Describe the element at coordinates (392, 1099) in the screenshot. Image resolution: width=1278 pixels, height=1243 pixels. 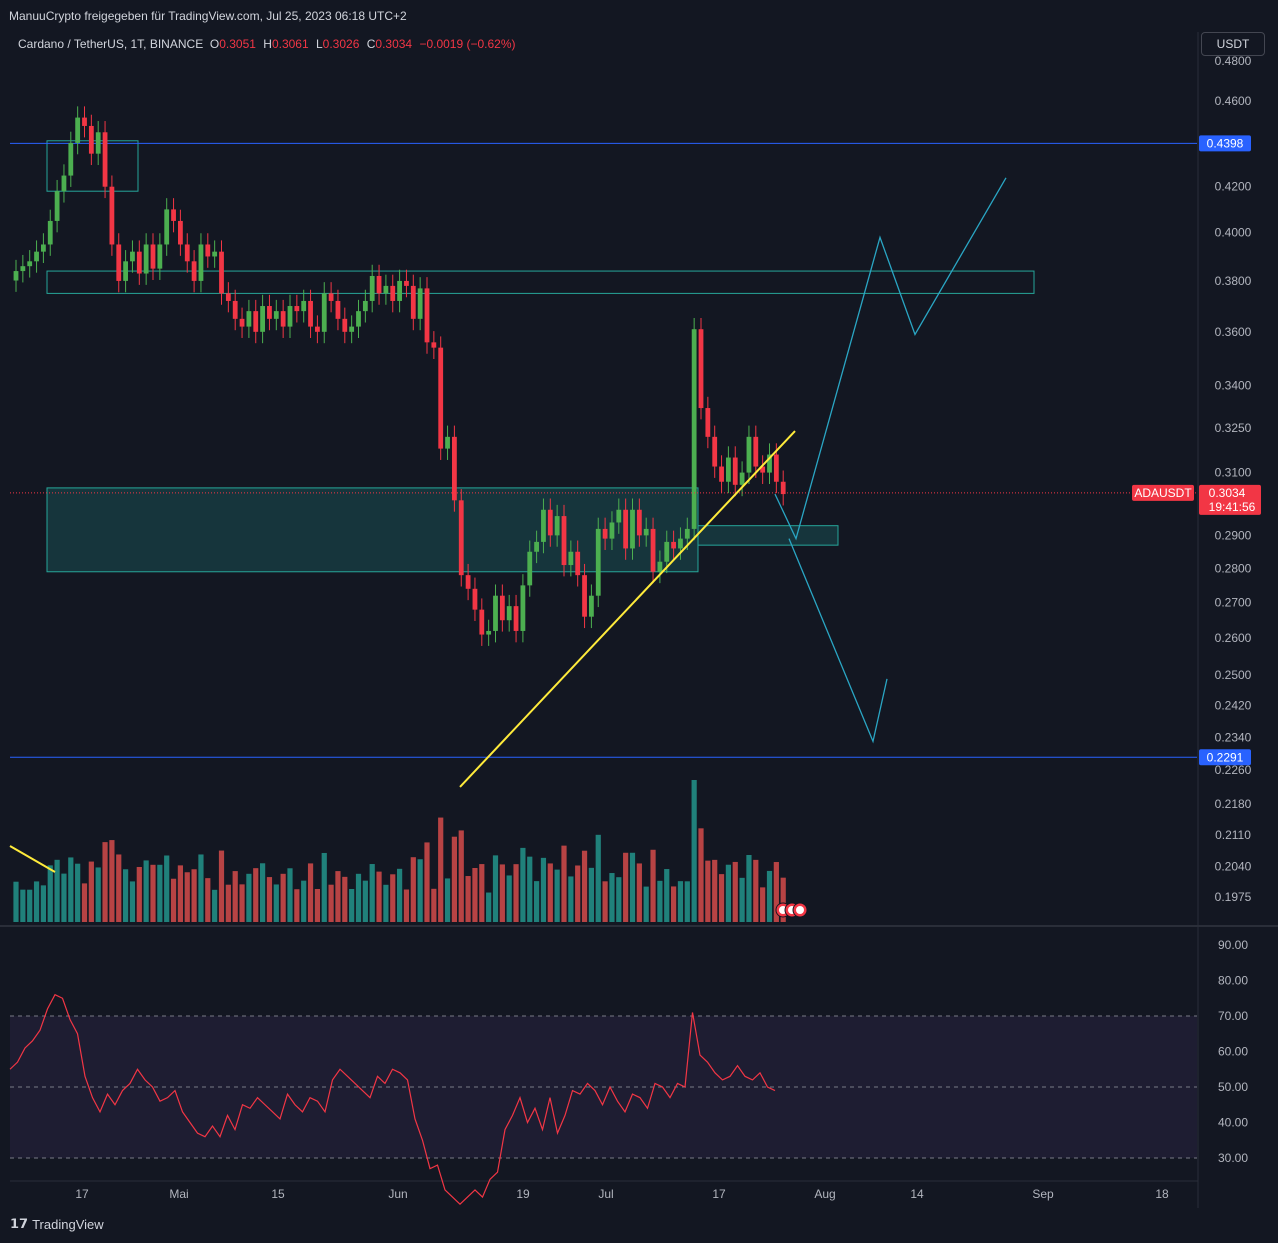
I see `rsi-line` at that location.